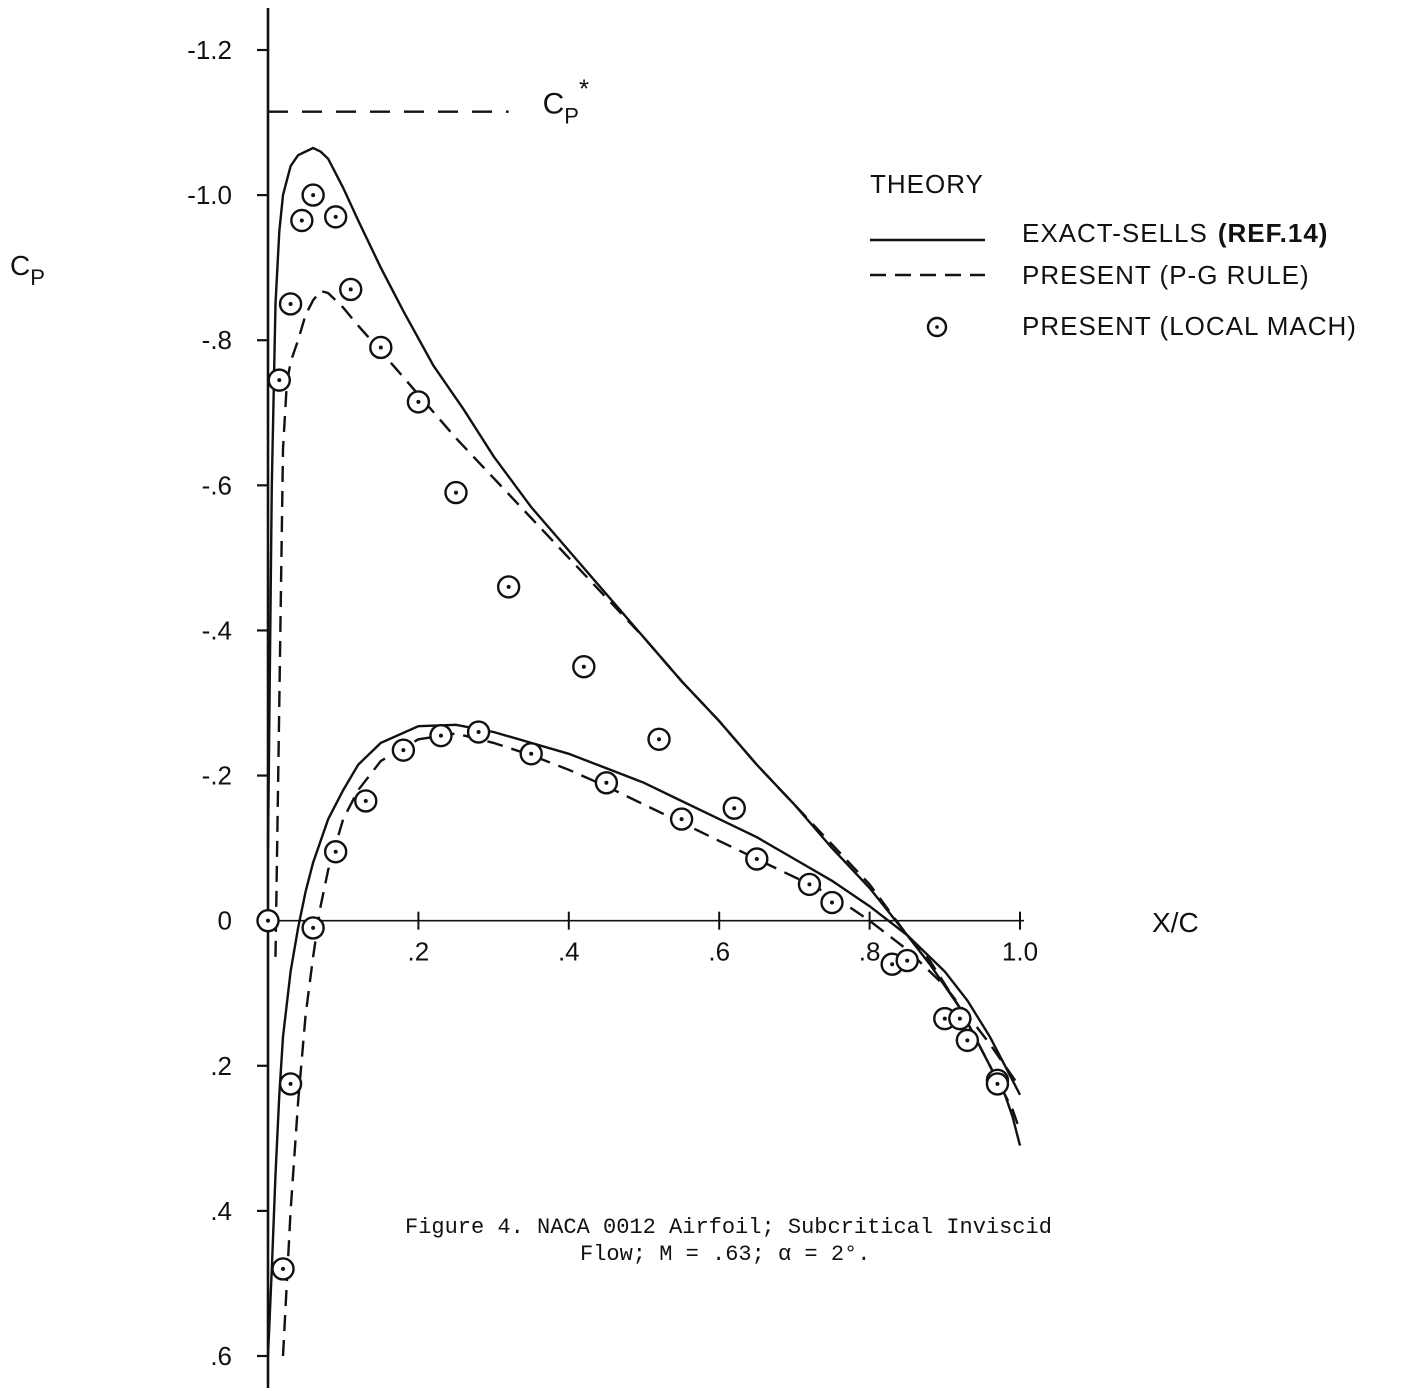 This screenshot has height=1391, width=1422. Describe the element at coordinates (217, 776) in the screenshot. I see `y-tick-label-5: -.2` at that location.